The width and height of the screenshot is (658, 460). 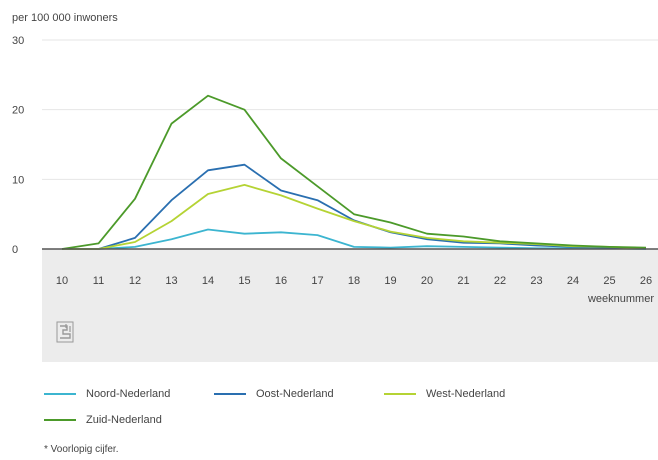 I want to click on x-tick-label: 24, so click(x=573, y=281).